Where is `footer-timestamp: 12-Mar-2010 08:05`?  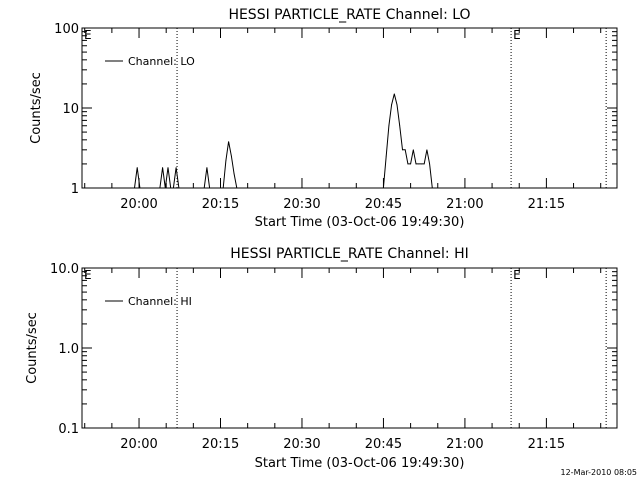
footer-timestamp: 12-Mar-2010 08:05 is located at coordinates (599, 472).